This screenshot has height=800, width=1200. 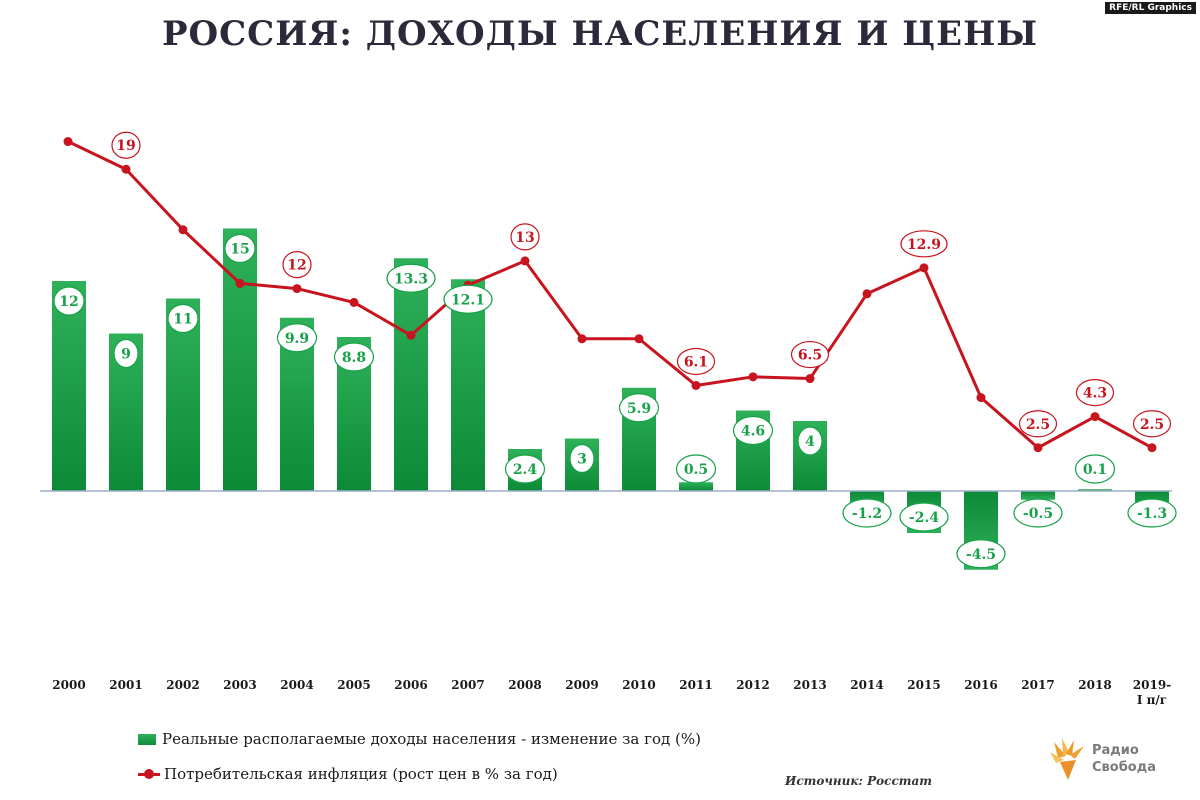 What do you see at coordinates (866, 685) in the screenshot?
I see `x-tick-label: 2014` at bounding box center [866, 685].